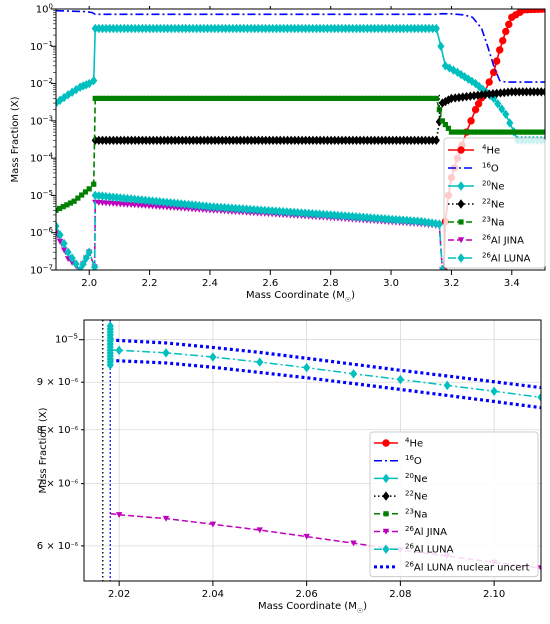 Image resolution: width=550 pixels, height=624 pixels. I want to click on x-tick-label: 3.0, so click(391, 283).